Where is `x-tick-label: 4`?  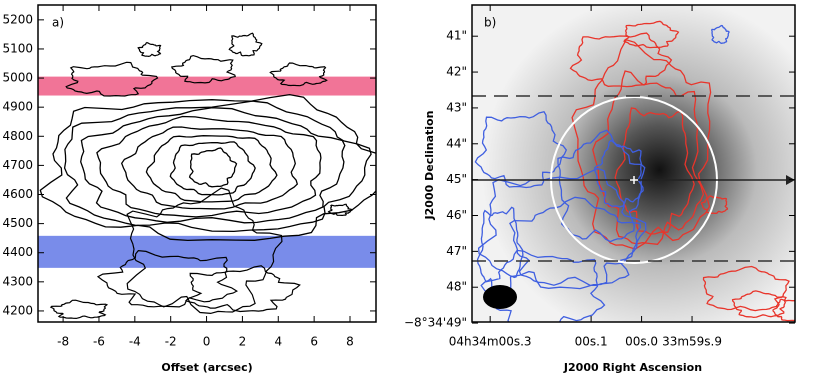 x-tick-label: 4 is located at coordinates (278, 342).